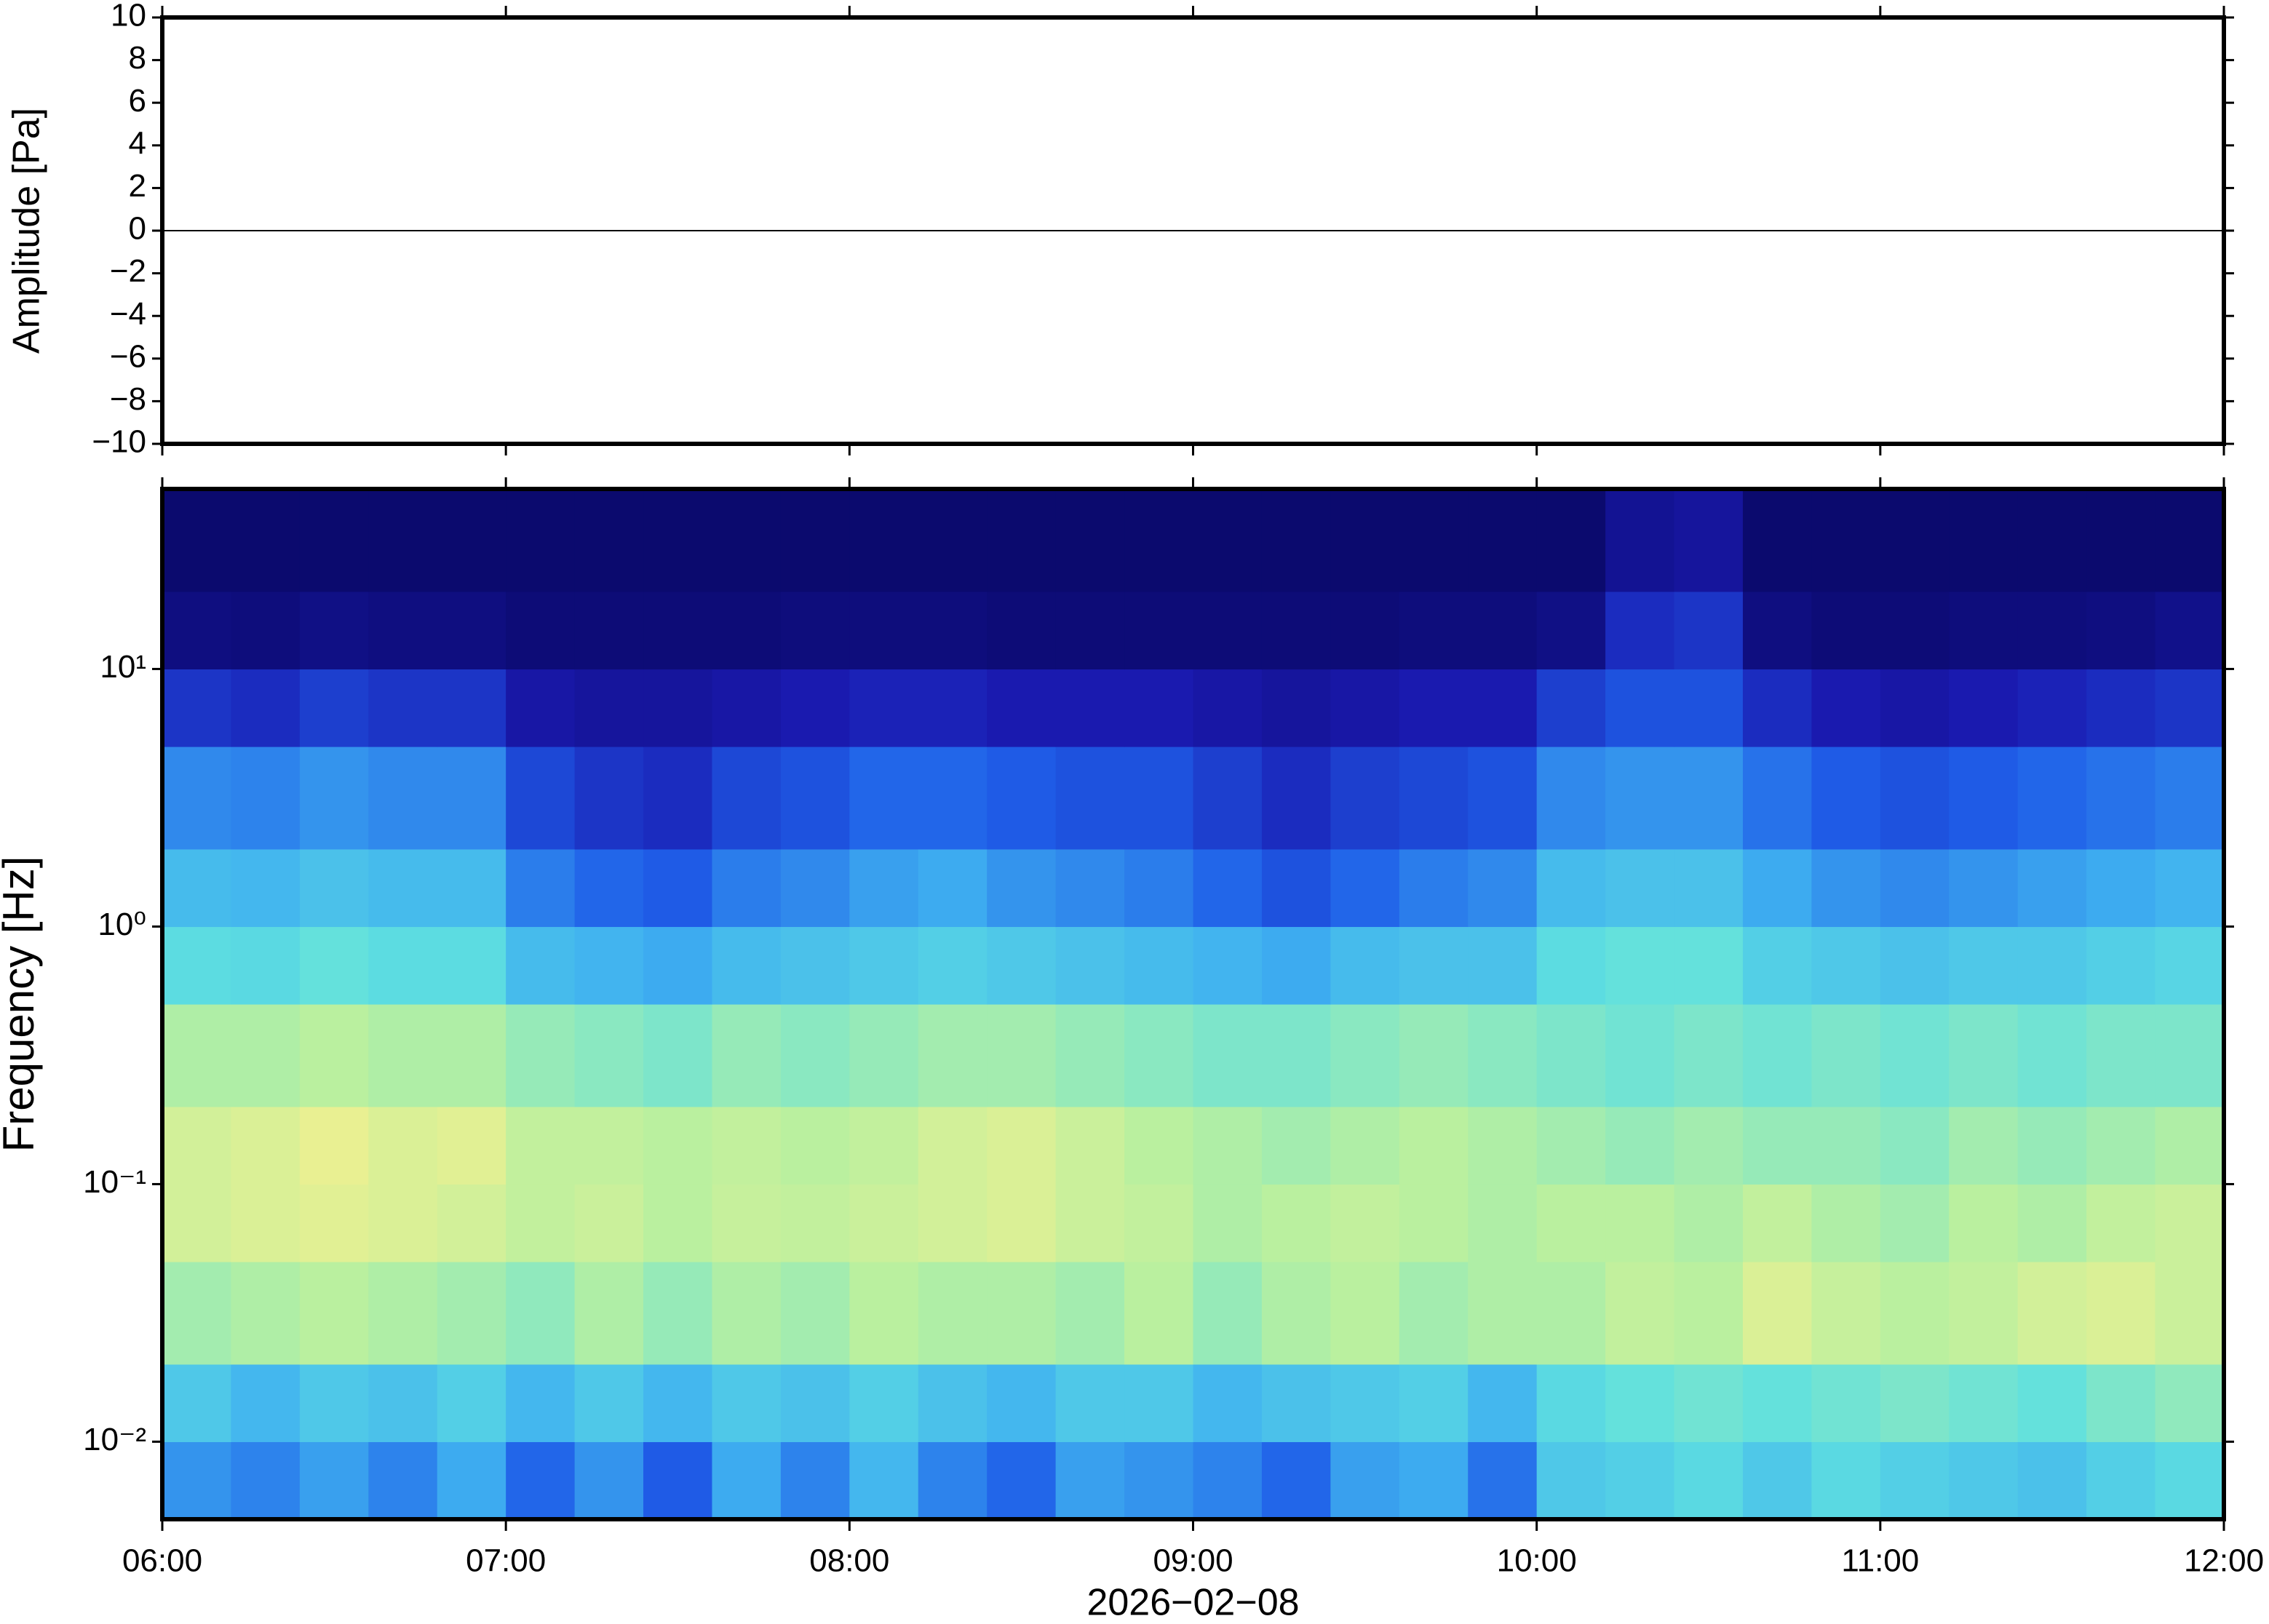  I want to click on x-tick-label: 11:00, so click(1880, 1561).